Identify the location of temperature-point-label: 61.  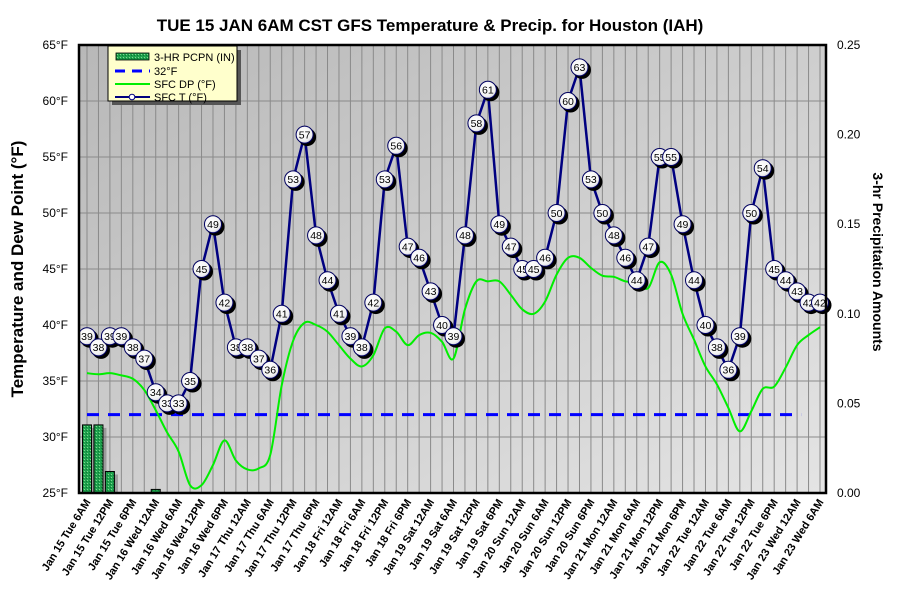
(488, 91).